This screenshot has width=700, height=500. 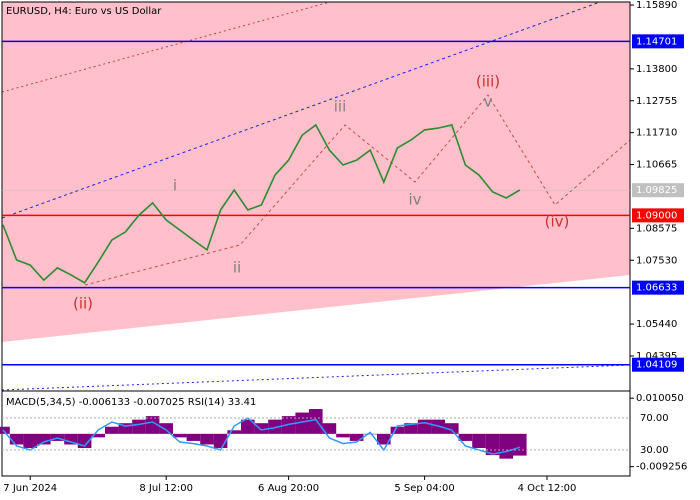 I want to click on y-tick-label: 1.07530, so click(x=656, y=260).